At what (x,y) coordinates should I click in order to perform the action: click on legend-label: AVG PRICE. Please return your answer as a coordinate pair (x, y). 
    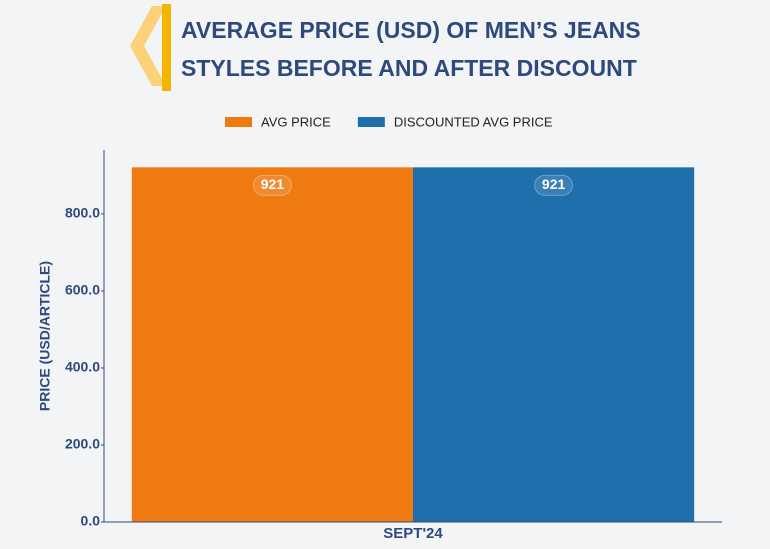
    Looking at the image, I should click on (296, 121).